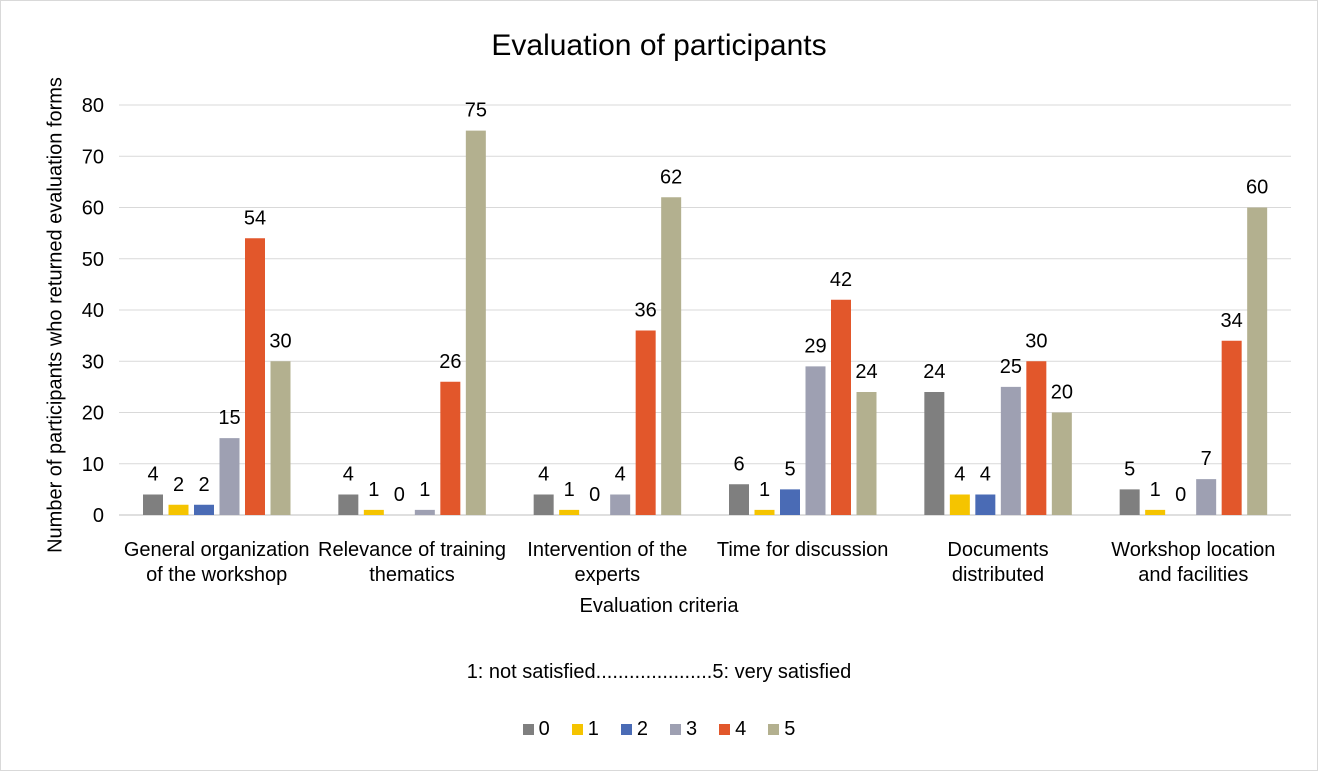 This screenshot has height=771, width=1318. Describe the element at coordinates (593, 729) in the screenshot. I see `legend-label: 1` at that location.